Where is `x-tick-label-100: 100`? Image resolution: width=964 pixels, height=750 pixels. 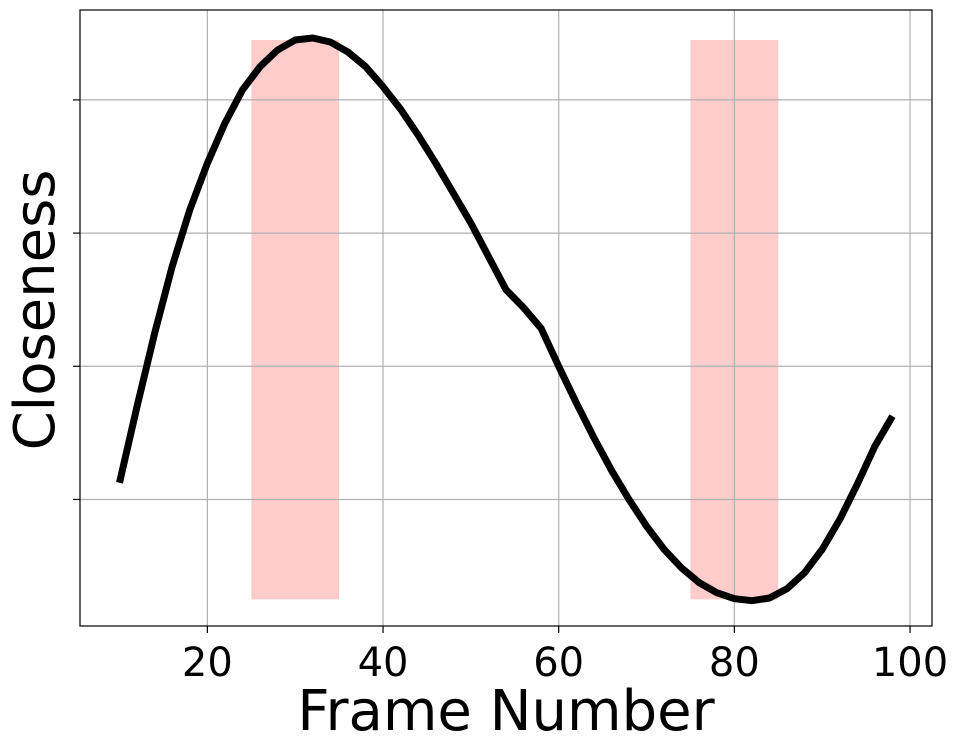 x-tick-label-100: 100 is located at coordinates (910, 663).